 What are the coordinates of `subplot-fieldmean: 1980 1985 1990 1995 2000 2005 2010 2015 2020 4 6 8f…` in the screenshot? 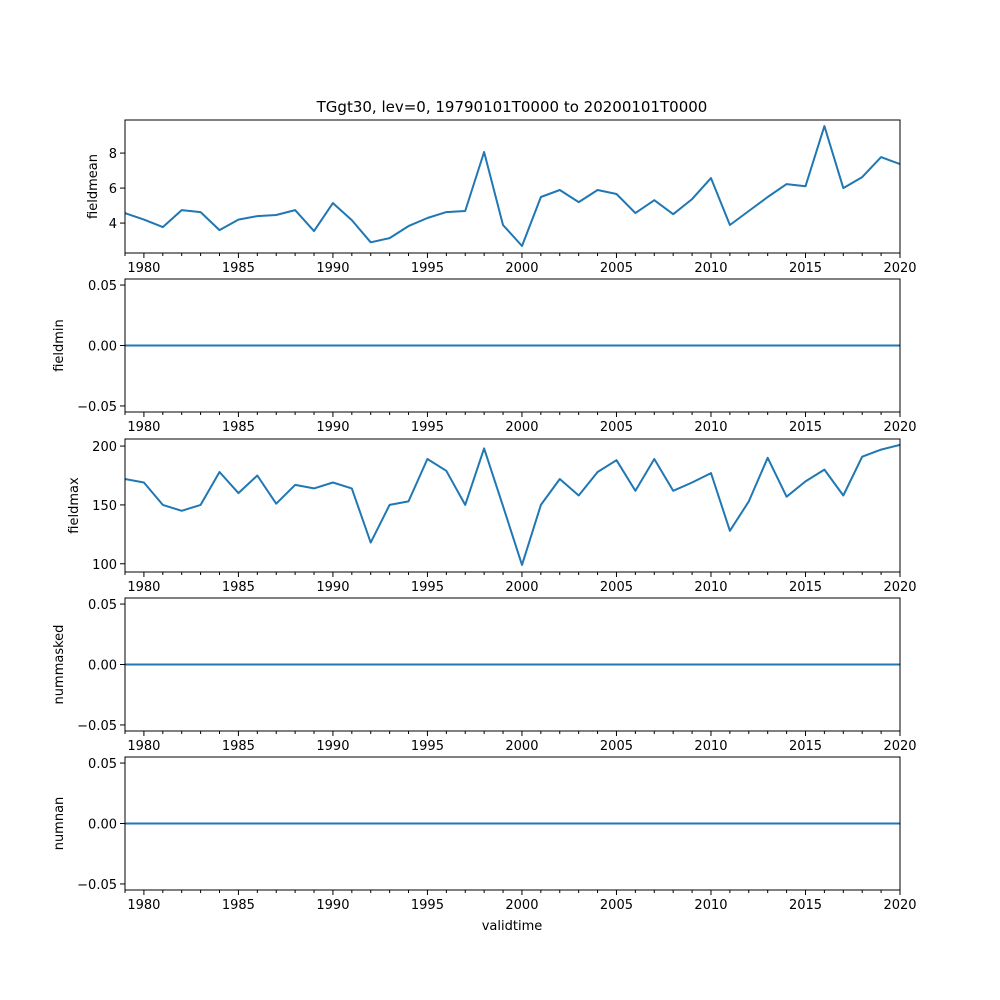 It's located at (501, 197).